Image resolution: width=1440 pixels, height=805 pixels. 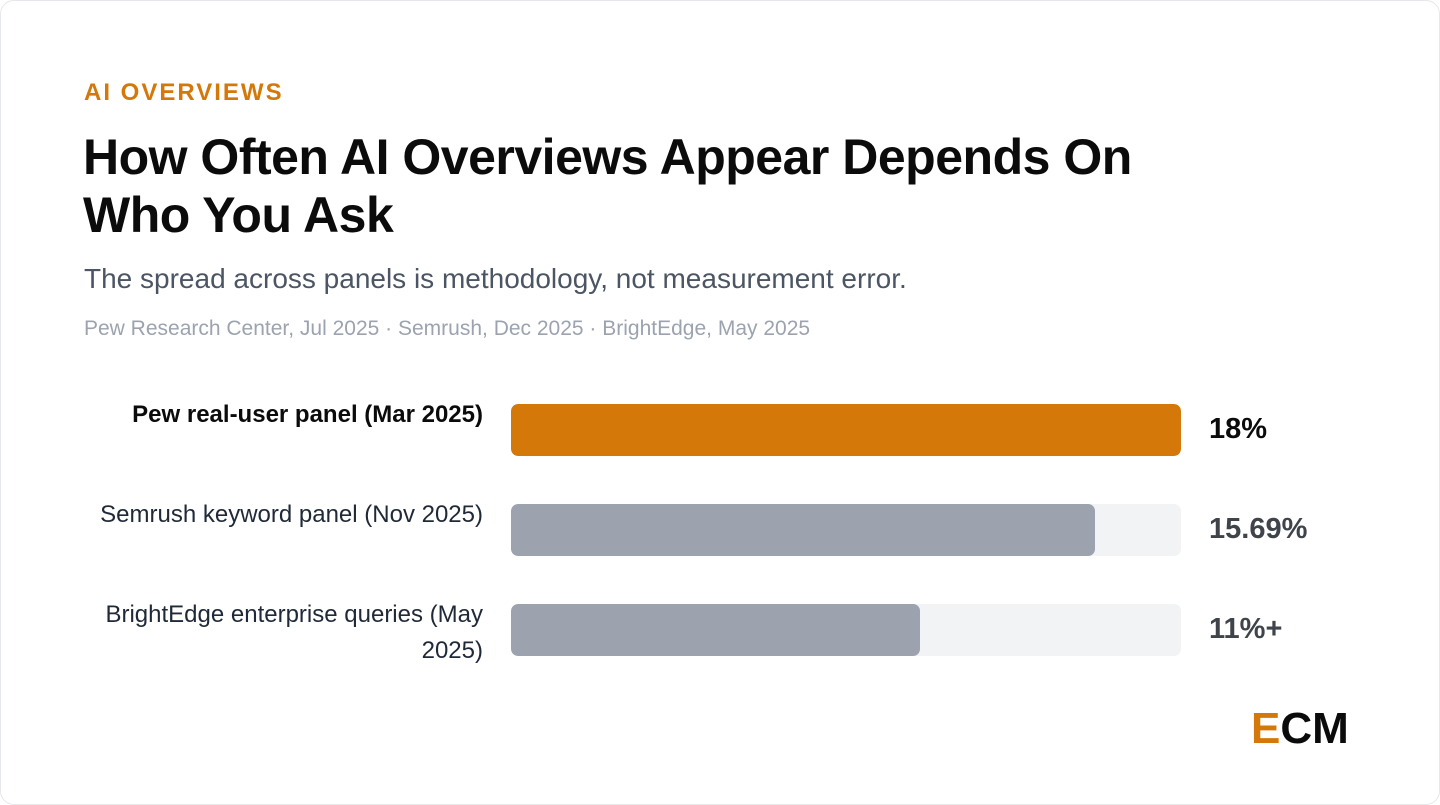 I want to click on bar-label: BrightEdge enterprise queries (May 2025), so click(x=294, y=632).